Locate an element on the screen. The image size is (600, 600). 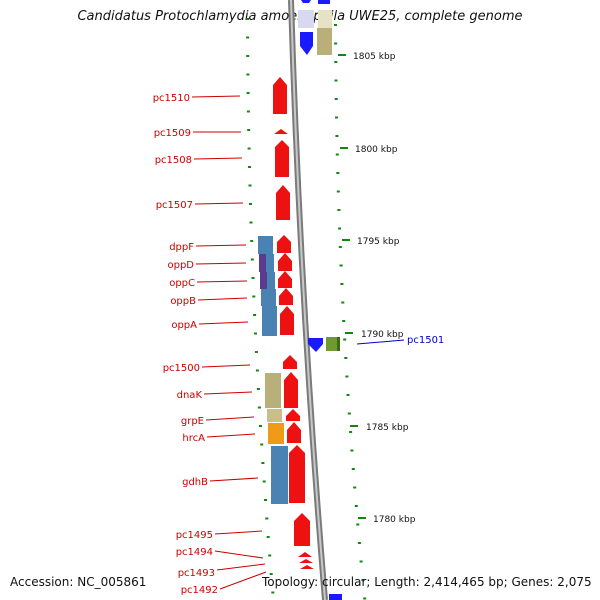
gene-label-pc1507: pc1507 is located at coordinates (174, 205).